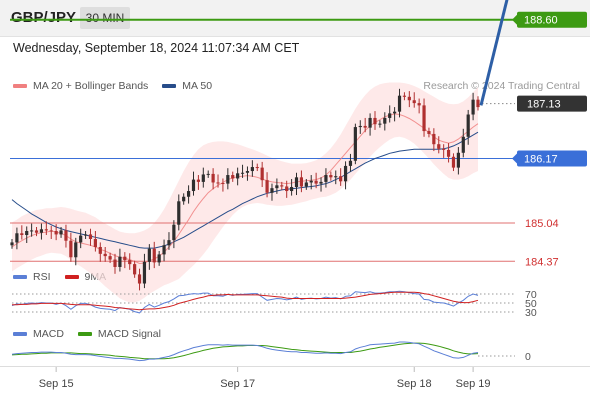  What do you see at coordinates (501, 86) in the screenshot?
I see `research-credit: Research © 2024 Trading Central` at bounding box center [501, 86].